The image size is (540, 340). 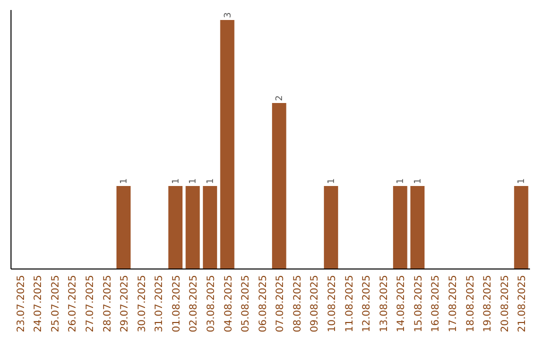 What do you see at coordinates (454, 303) in the screenshot?
I see `x-tick-label: 17.08.2025` at bounding box center [454, 303].